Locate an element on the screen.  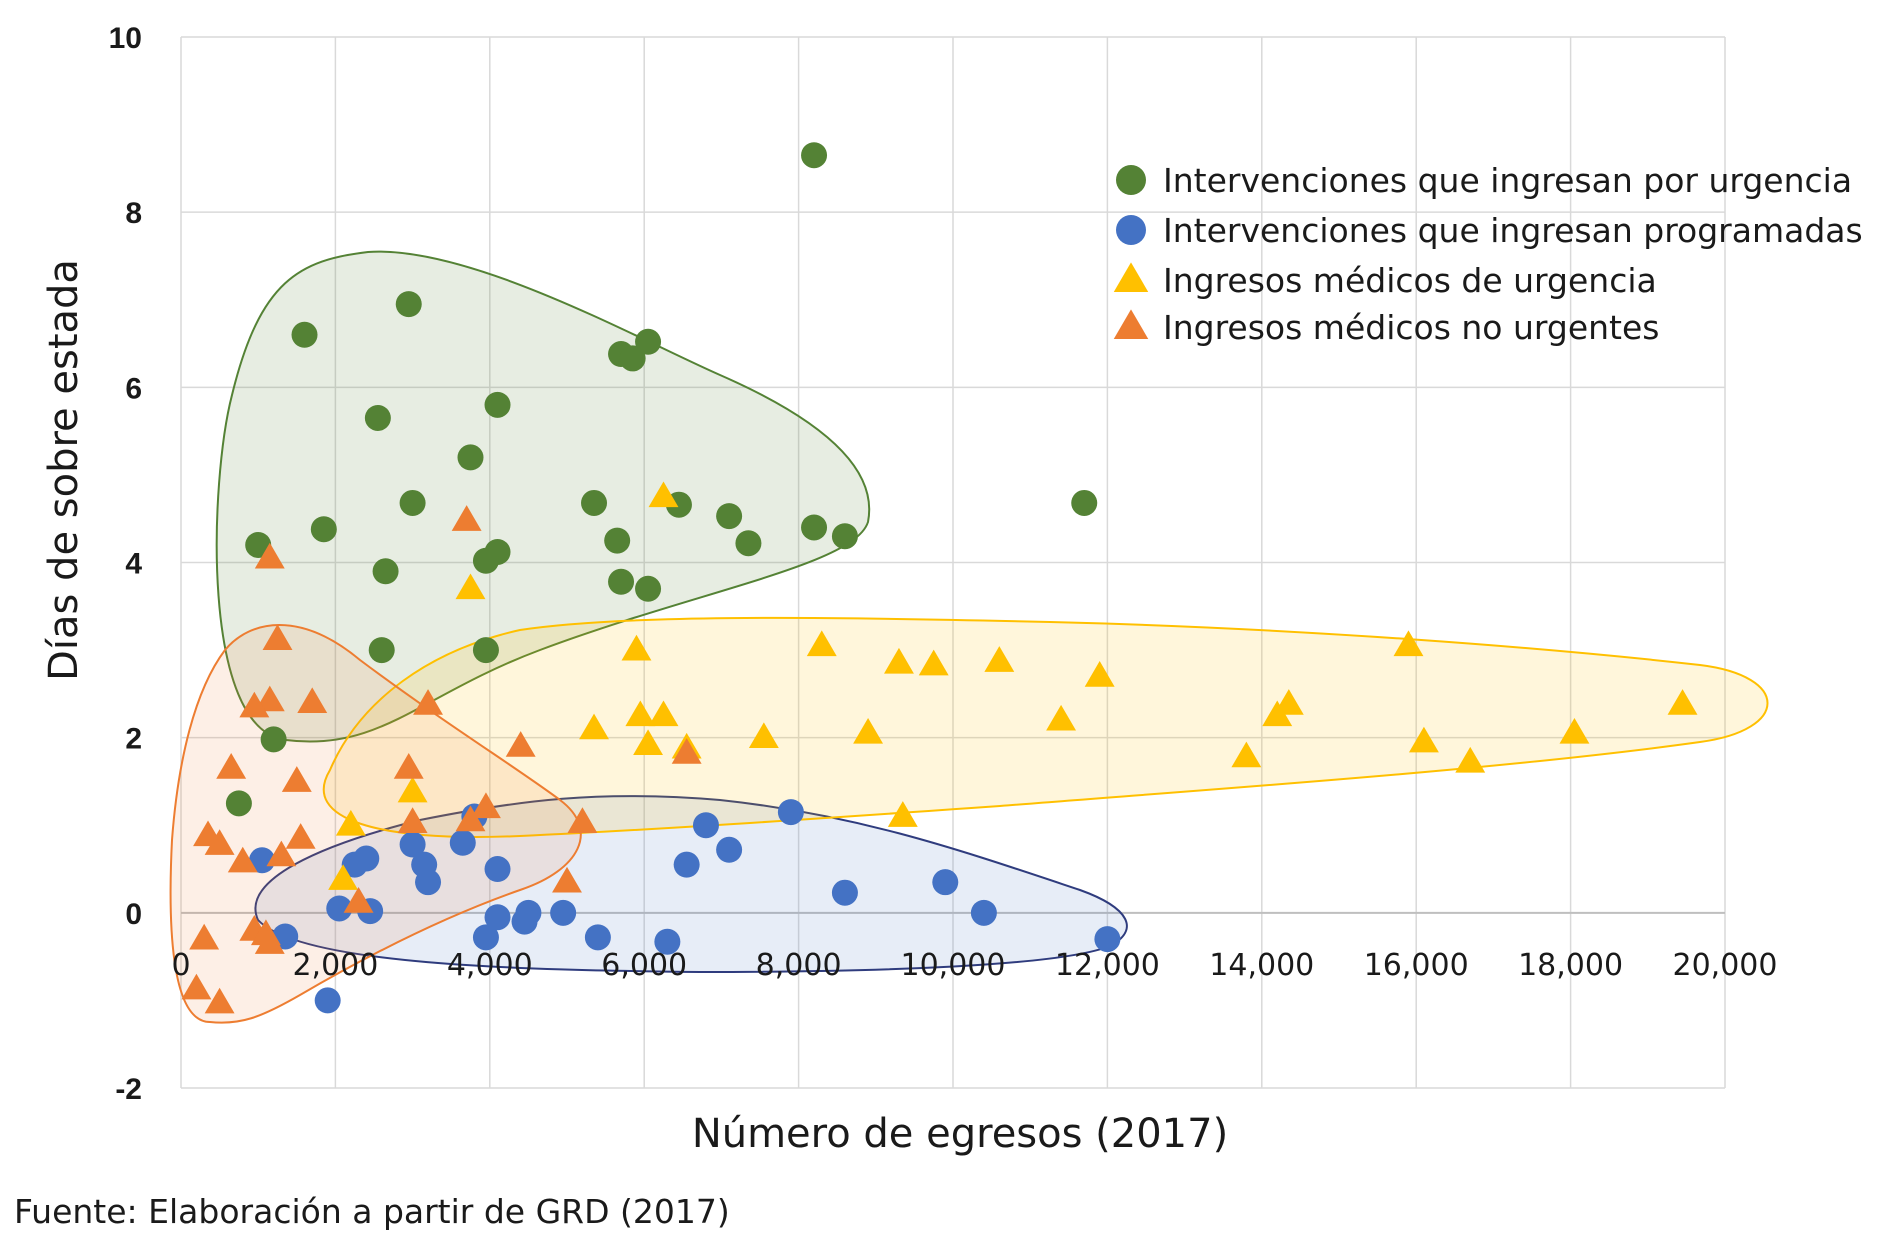
x-tick-label: 14,000 is located at coordinates (1261, 965).